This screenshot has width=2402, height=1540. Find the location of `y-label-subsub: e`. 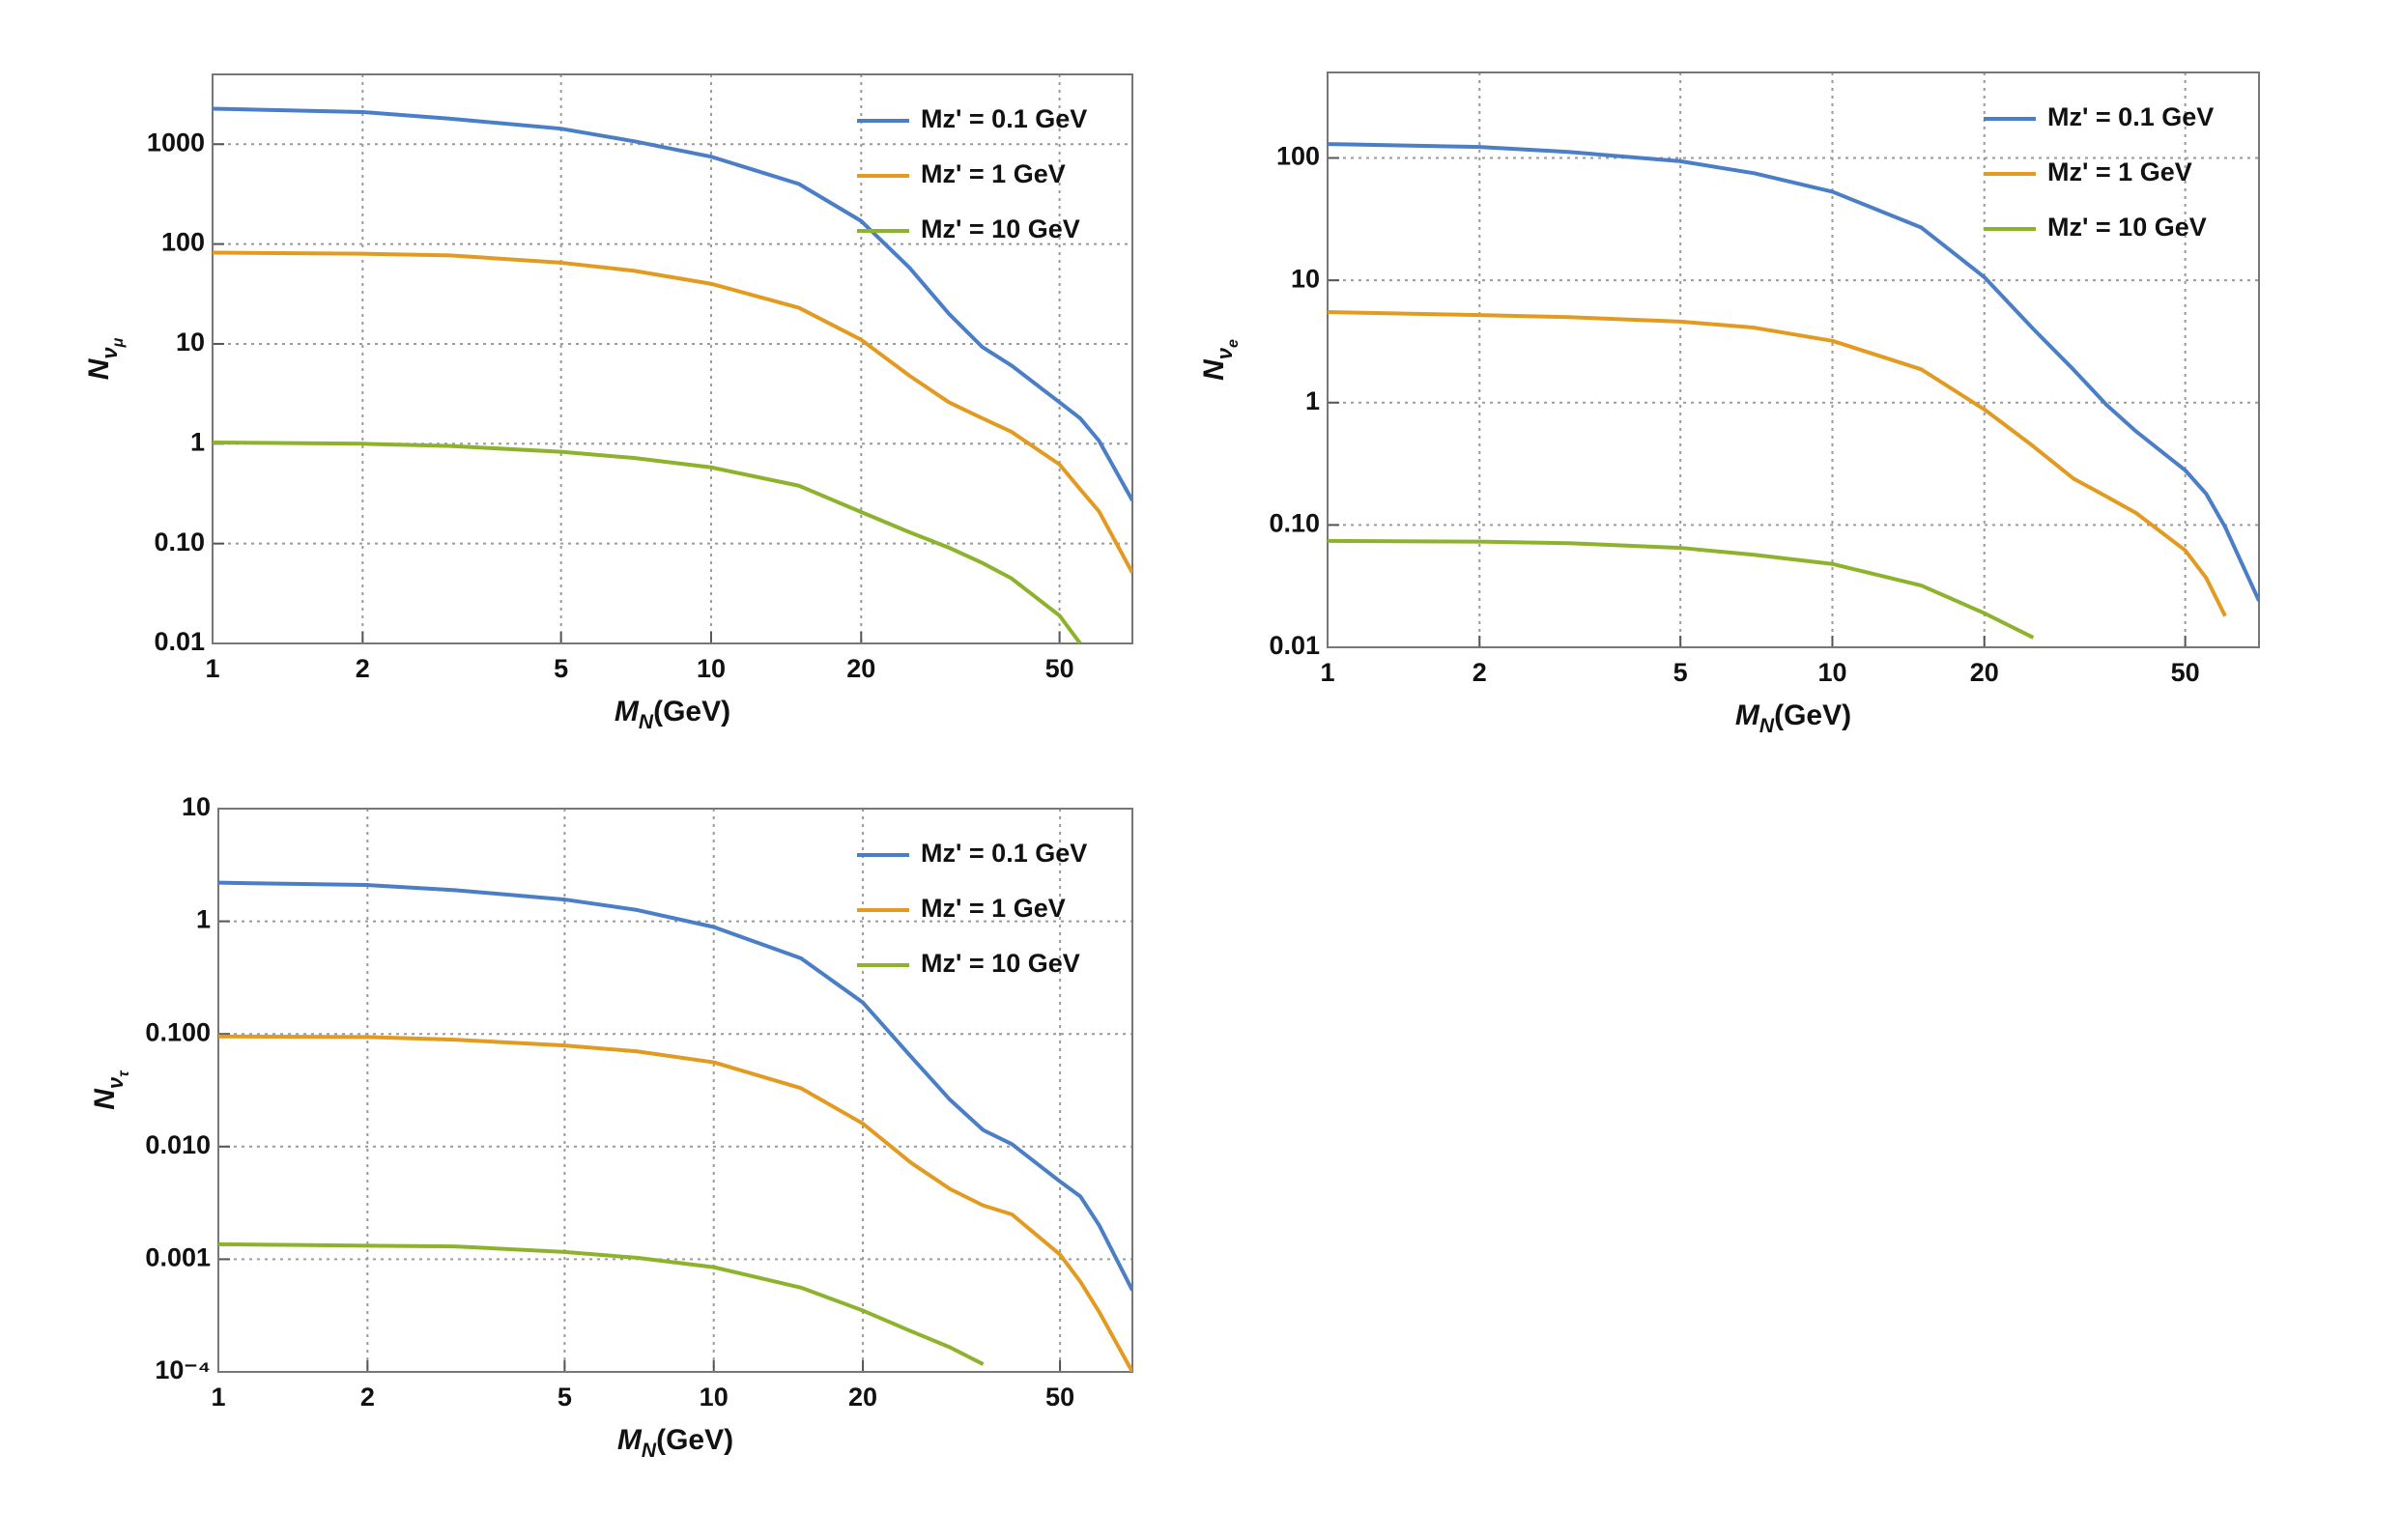

y-label-subsub: e is located at coordinates (1233, 343).